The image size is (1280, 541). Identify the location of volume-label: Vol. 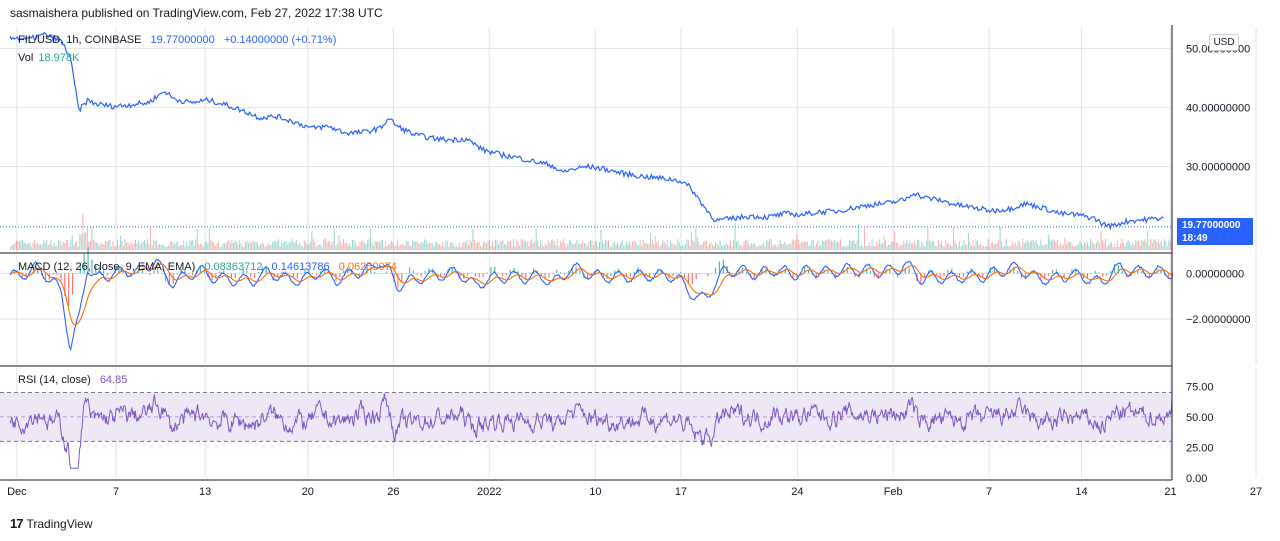
(25, 58).